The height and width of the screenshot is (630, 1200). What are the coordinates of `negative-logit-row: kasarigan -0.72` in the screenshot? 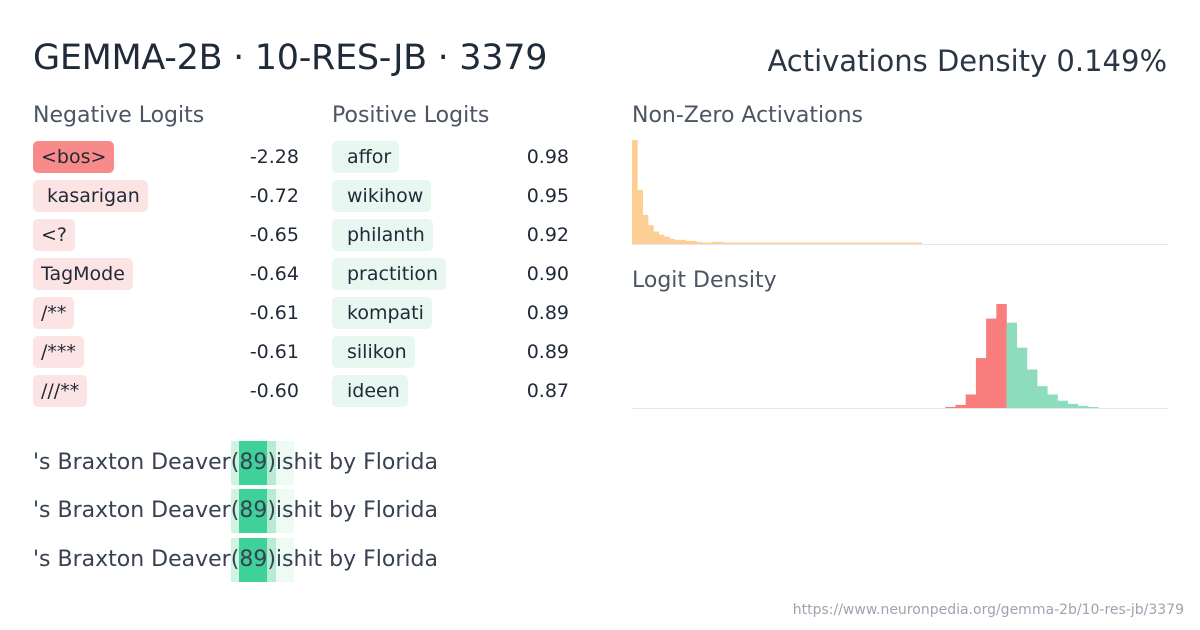 It's located at (168, 199).